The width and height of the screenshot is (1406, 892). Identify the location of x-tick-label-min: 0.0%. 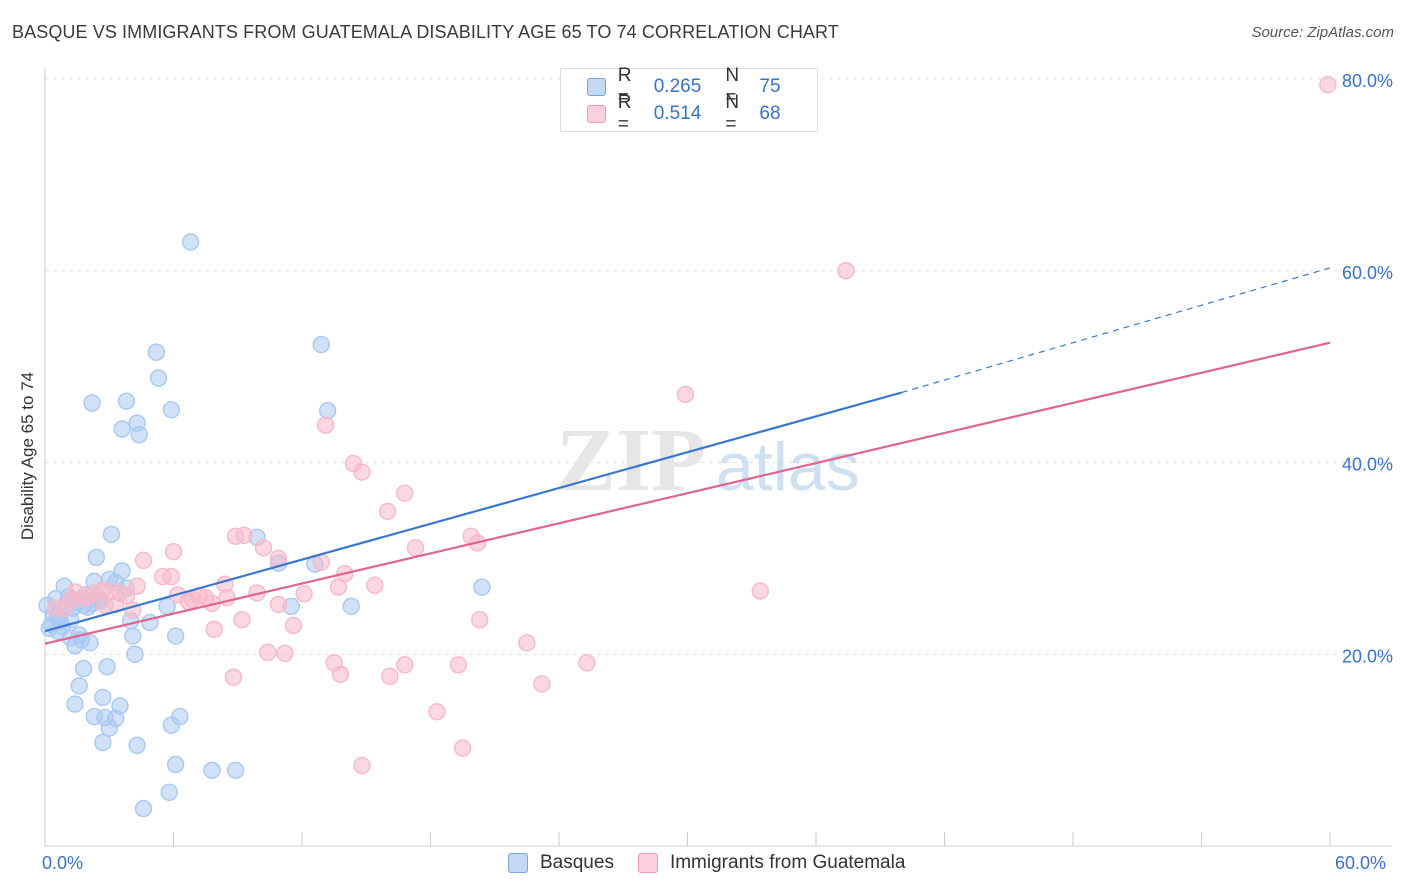
(63, 863).